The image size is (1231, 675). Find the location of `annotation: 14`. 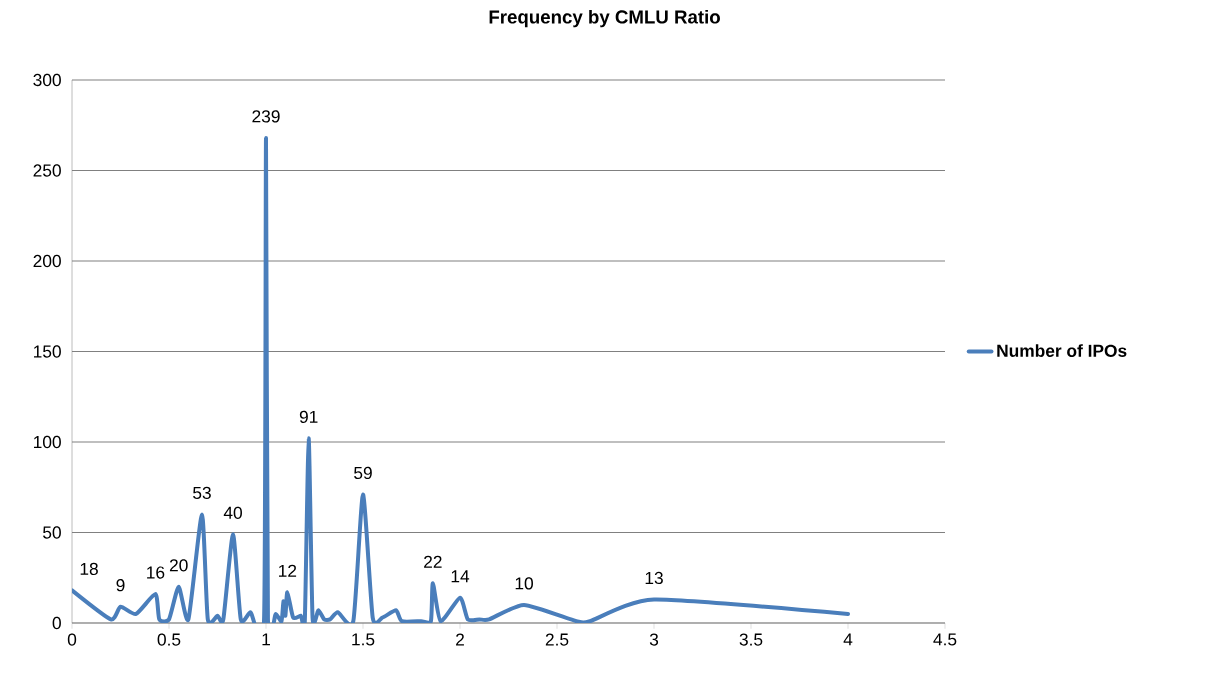

annotation: 14 is located at coordinates (460, 576).